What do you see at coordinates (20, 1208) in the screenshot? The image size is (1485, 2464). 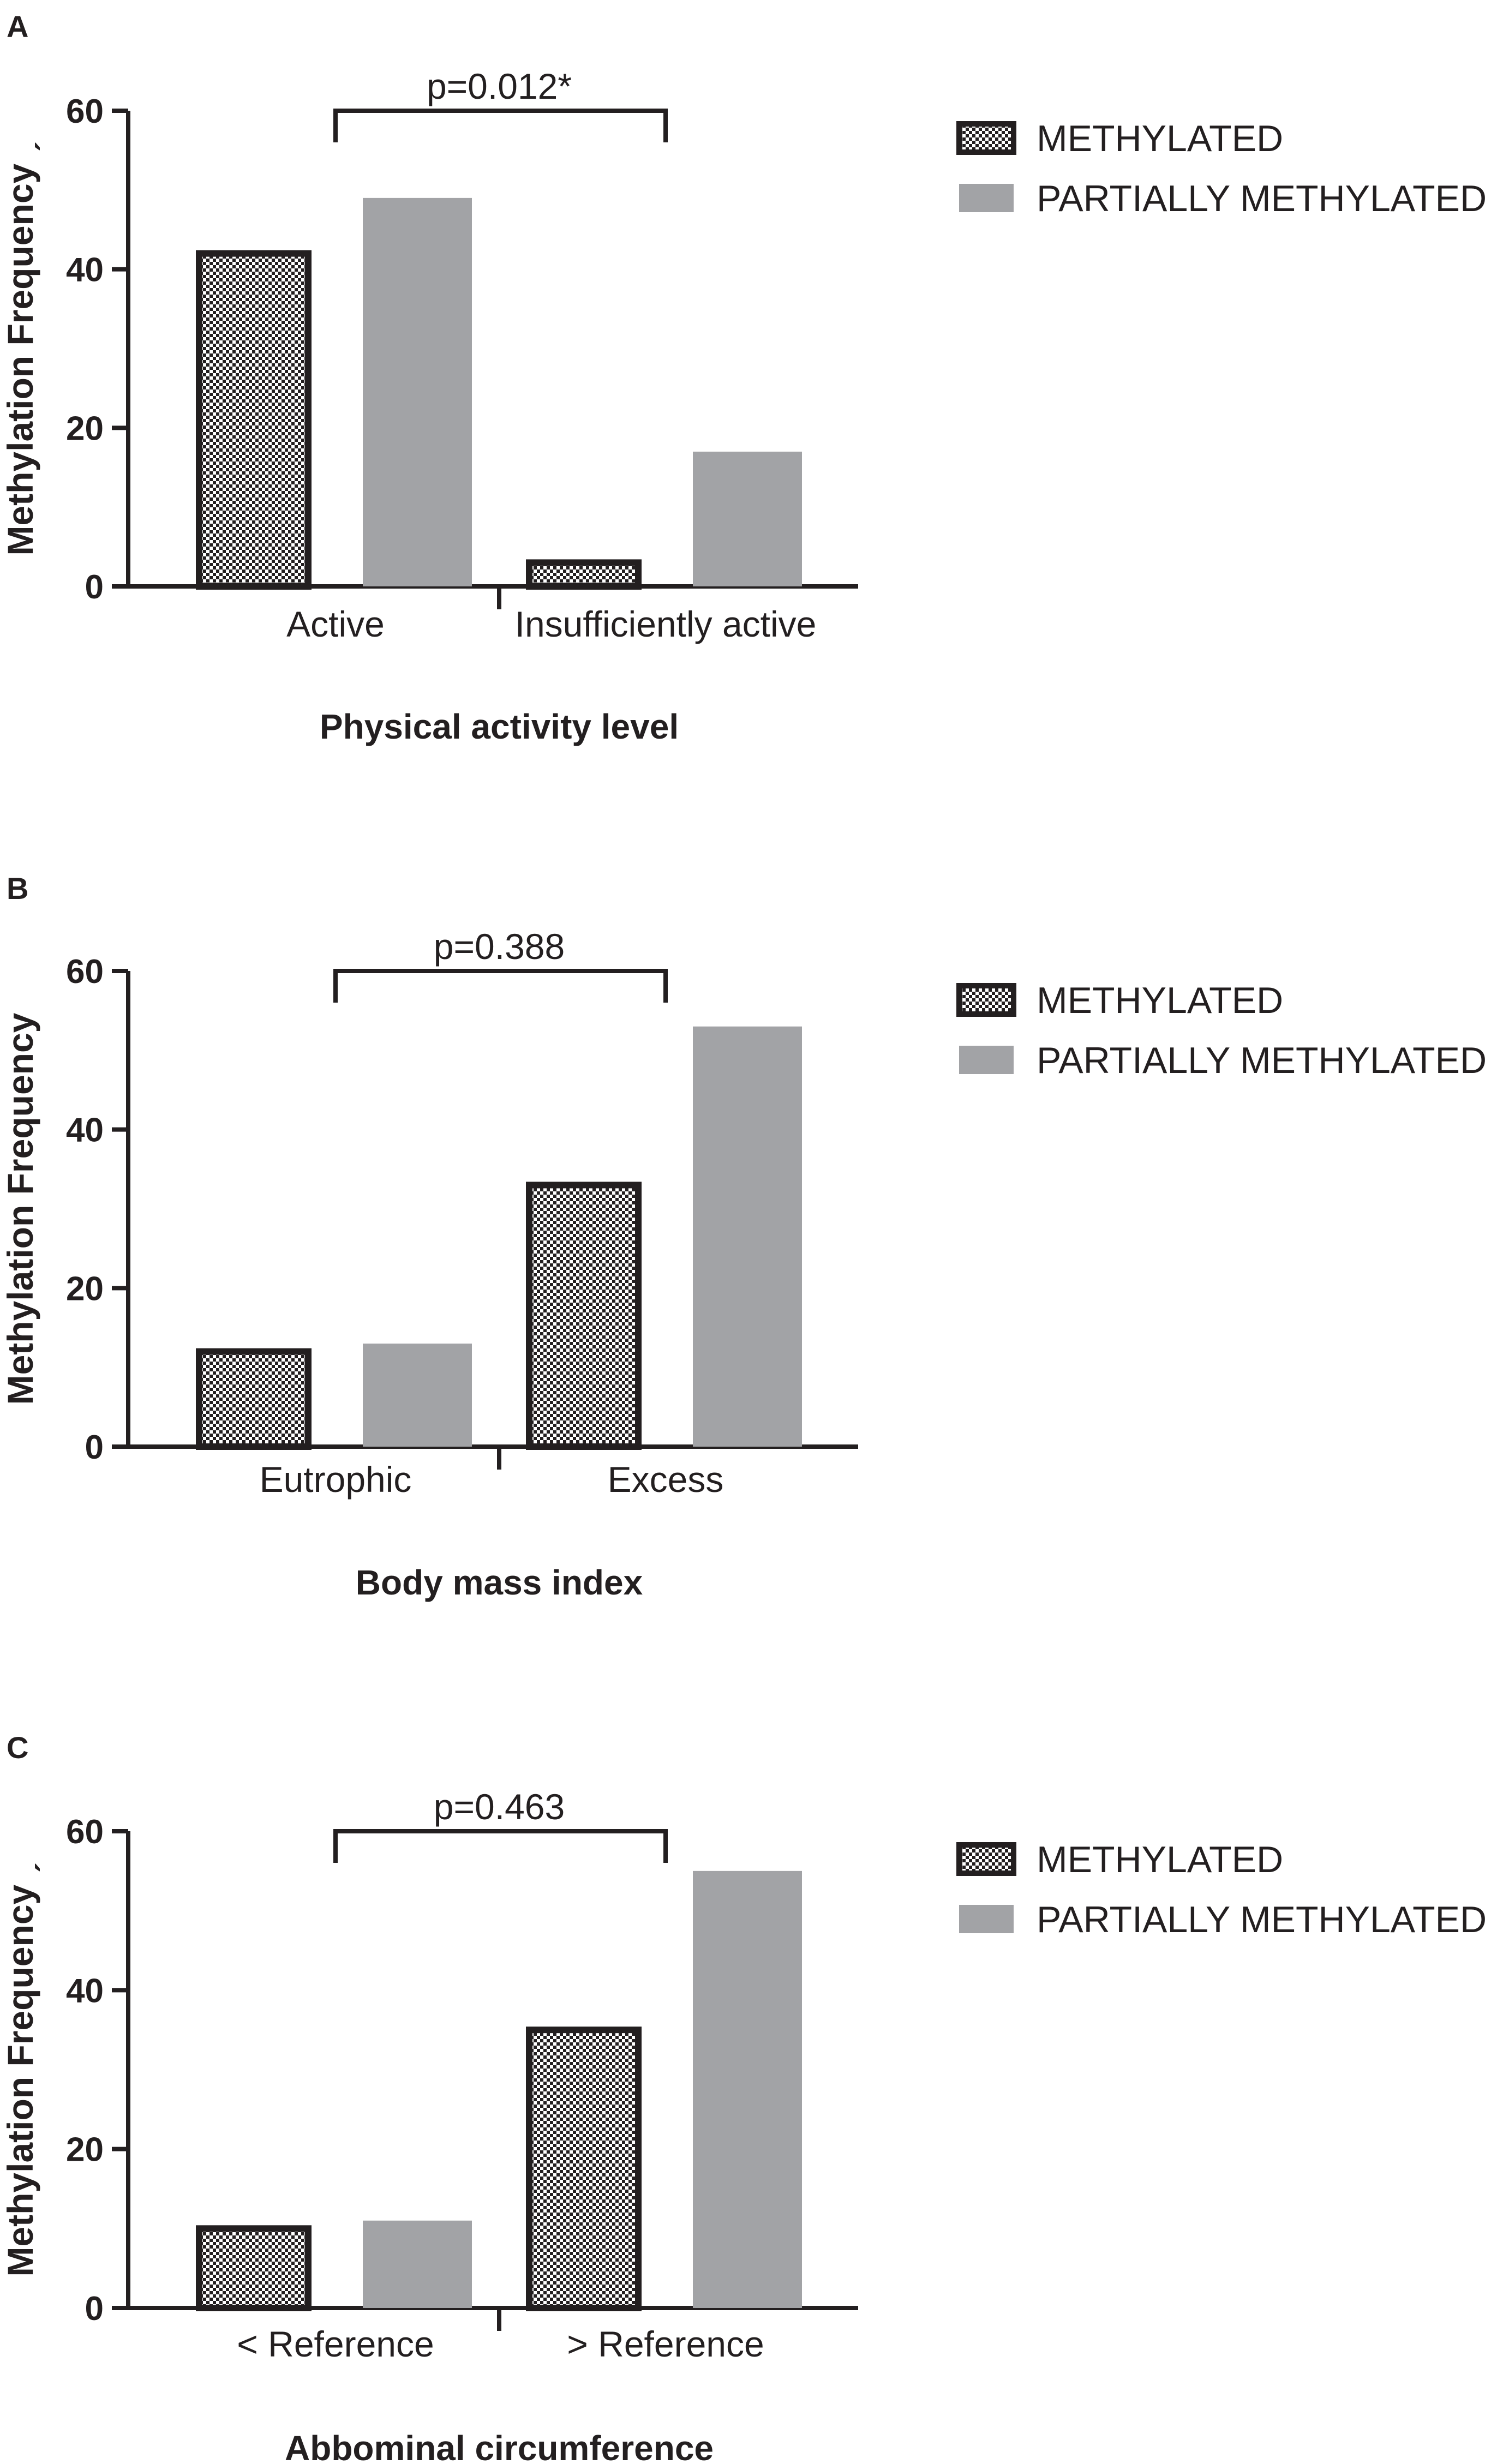 I see `y-axis-label: Methylation Frequency` at bounding box center [20, 1208].